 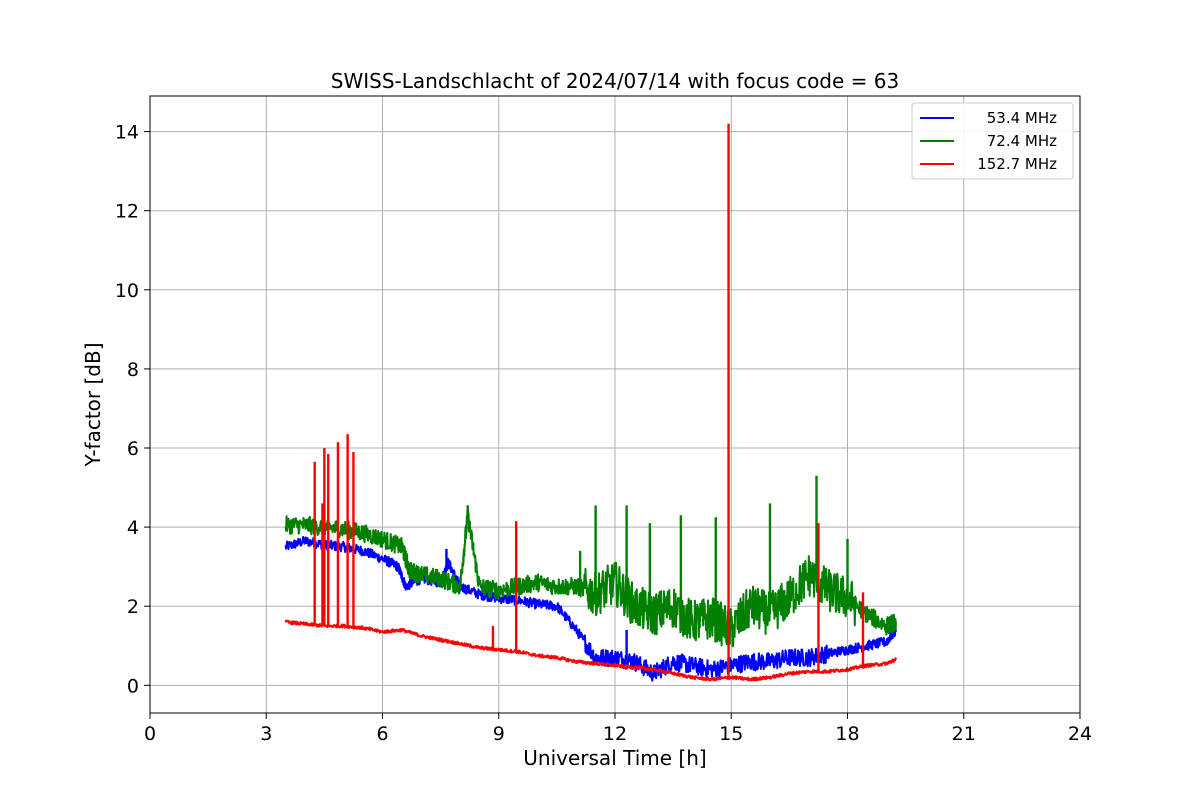 I want to click on y-axis-label: Y-factor [dB], so click(x=93, y=404).